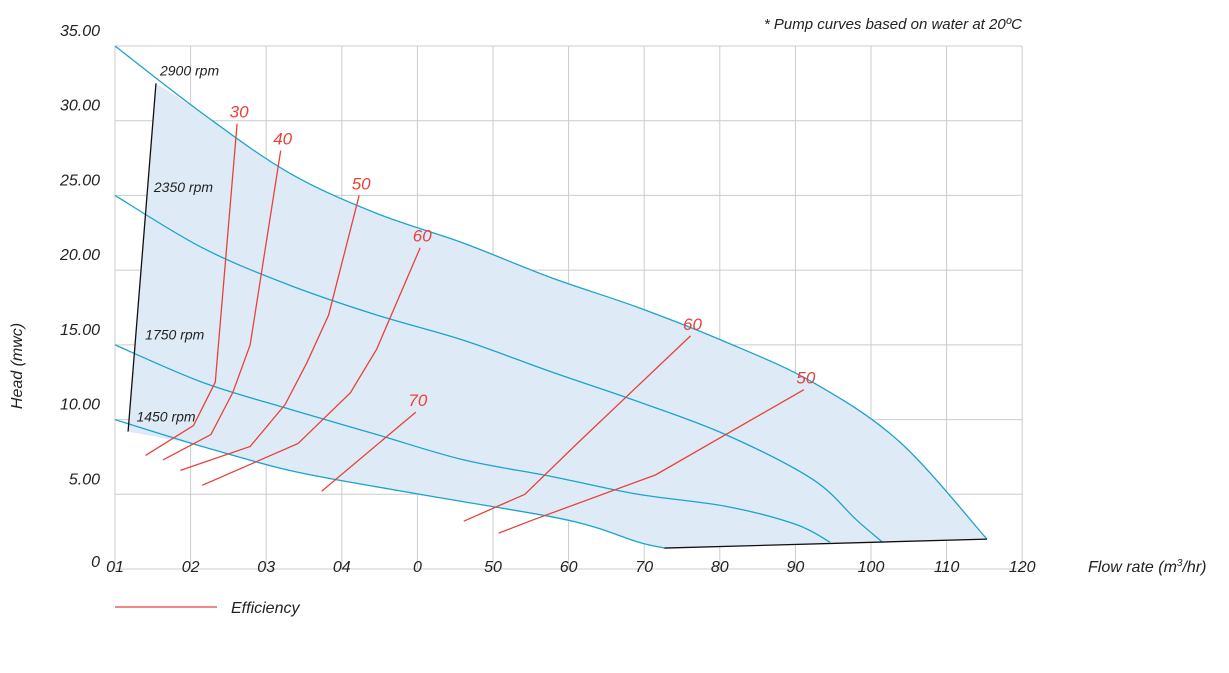 The image size is (1229, 673). What do you see at coordinates (79, 297) in the screenshot?
I see `y-tick-labels: 0 5.00 10.00 15.00 20.00 25.00 30.00 35.00` at bounding box center [79, 297].